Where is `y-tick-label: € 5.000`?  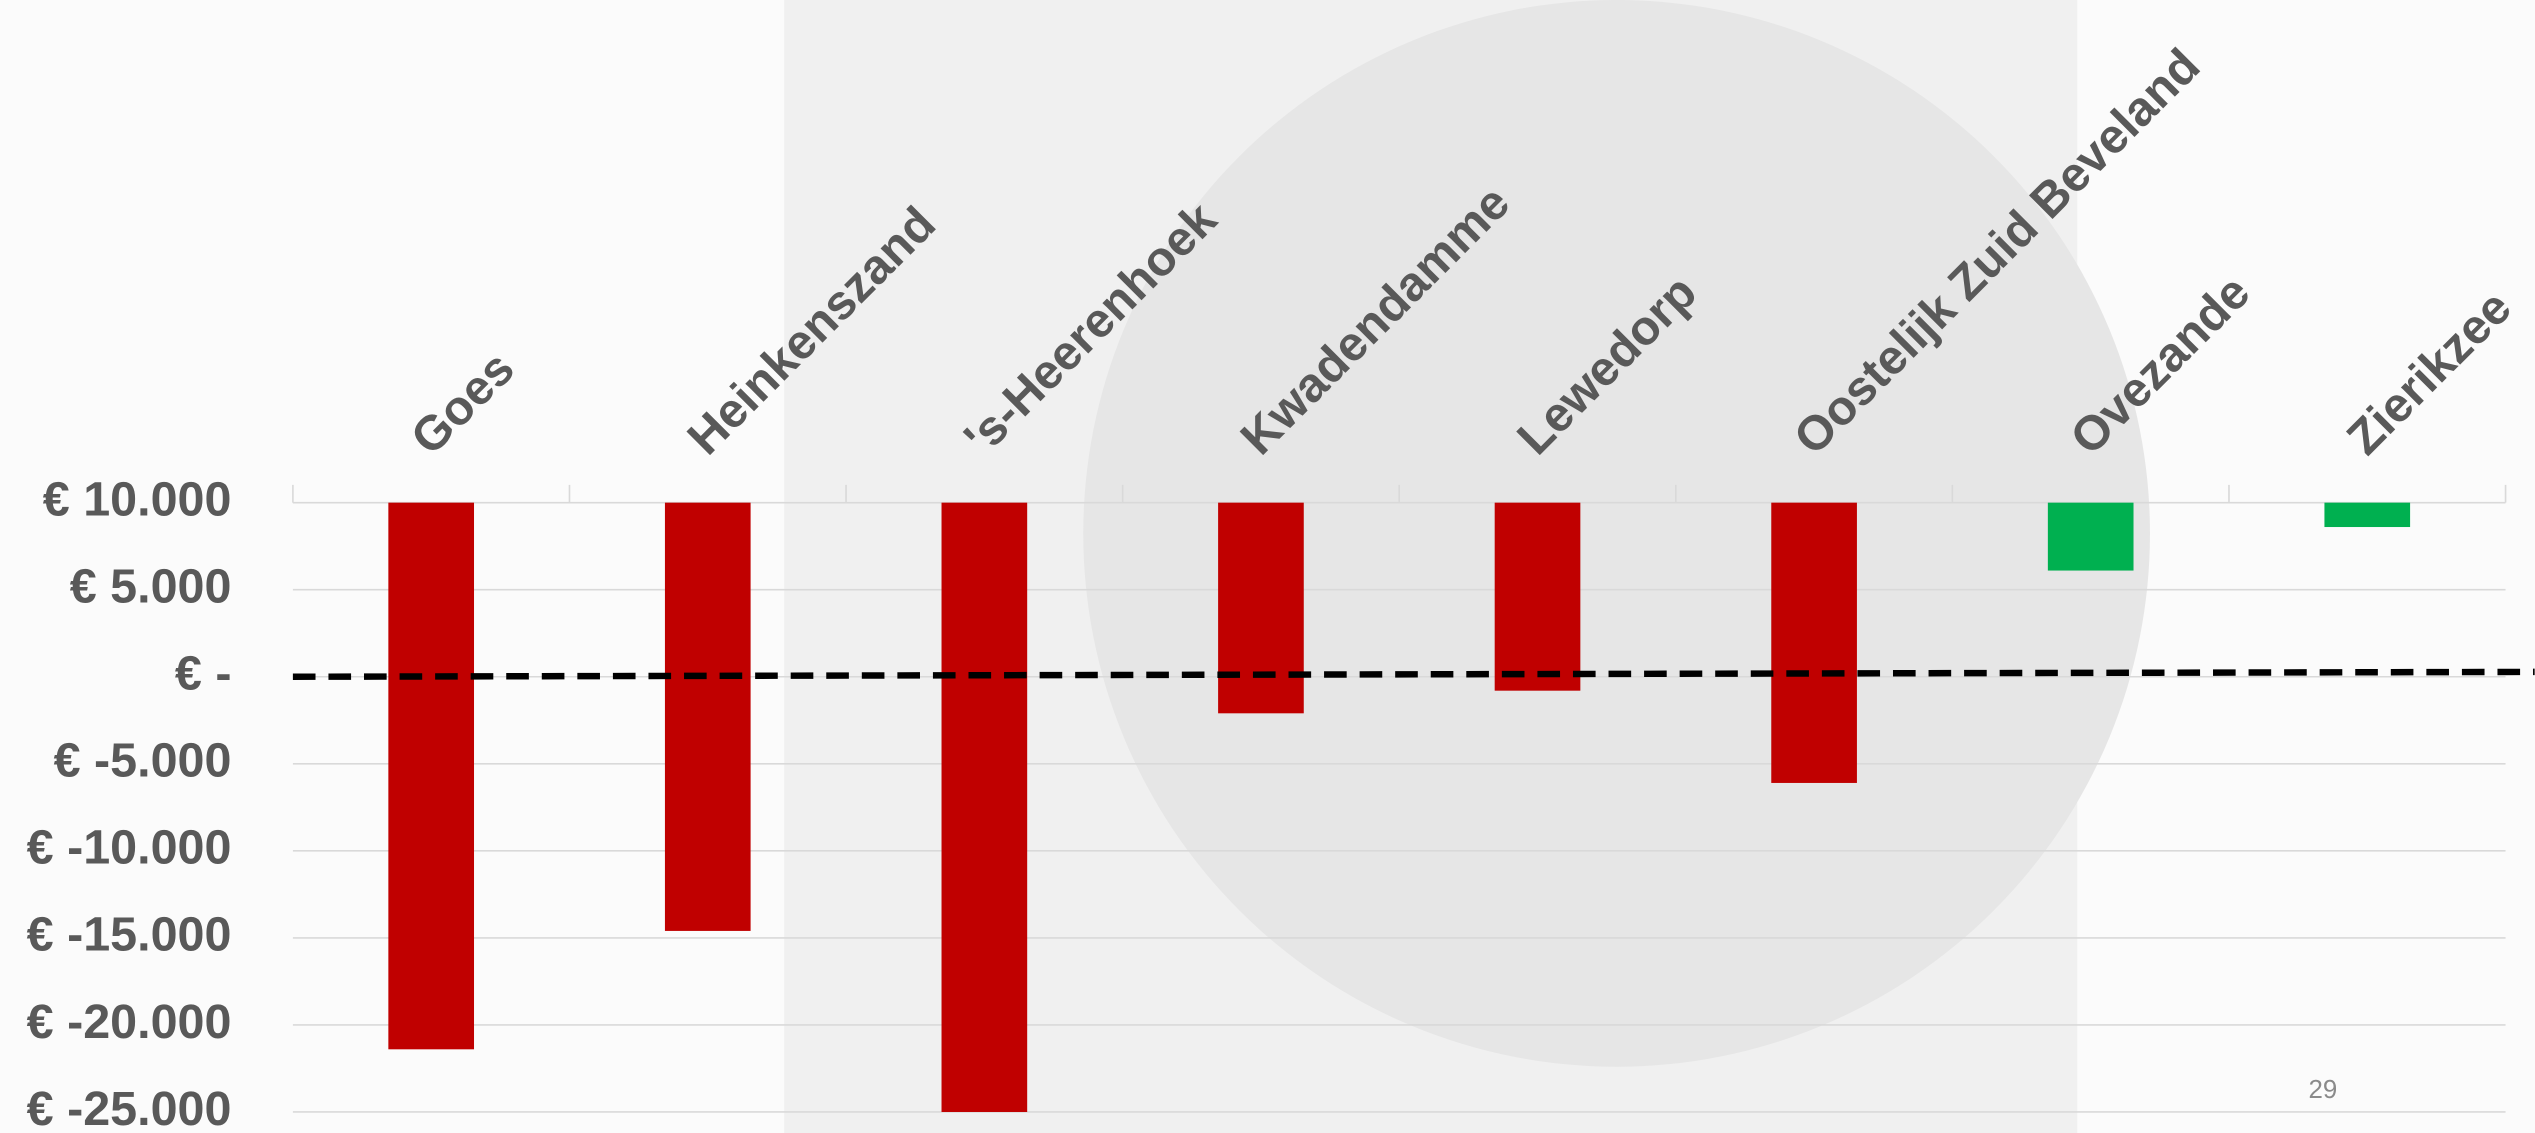 y-tick-label: € 5.000 is located at coordinates (151, 587).